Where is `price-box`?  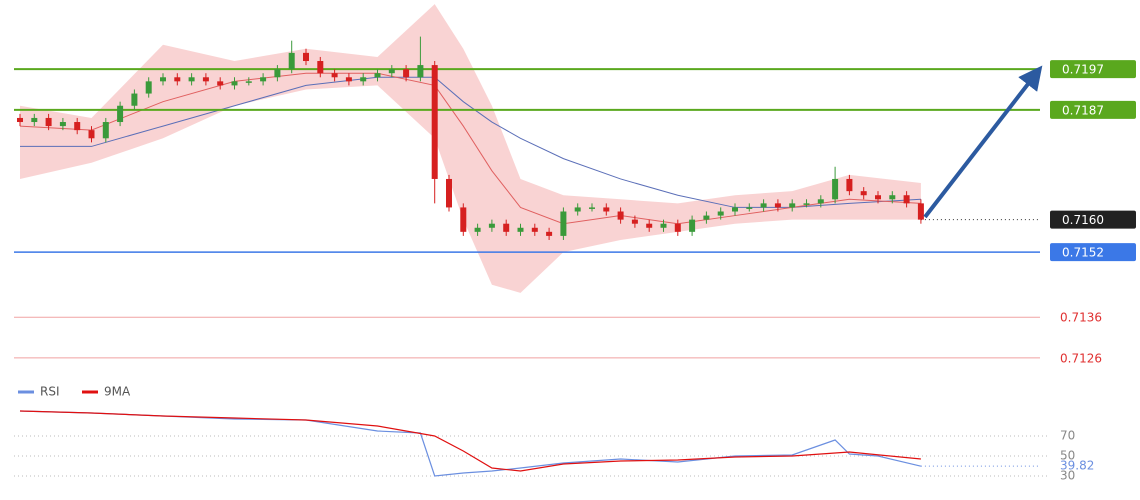 price-box is located at coordinates (1093, 219).